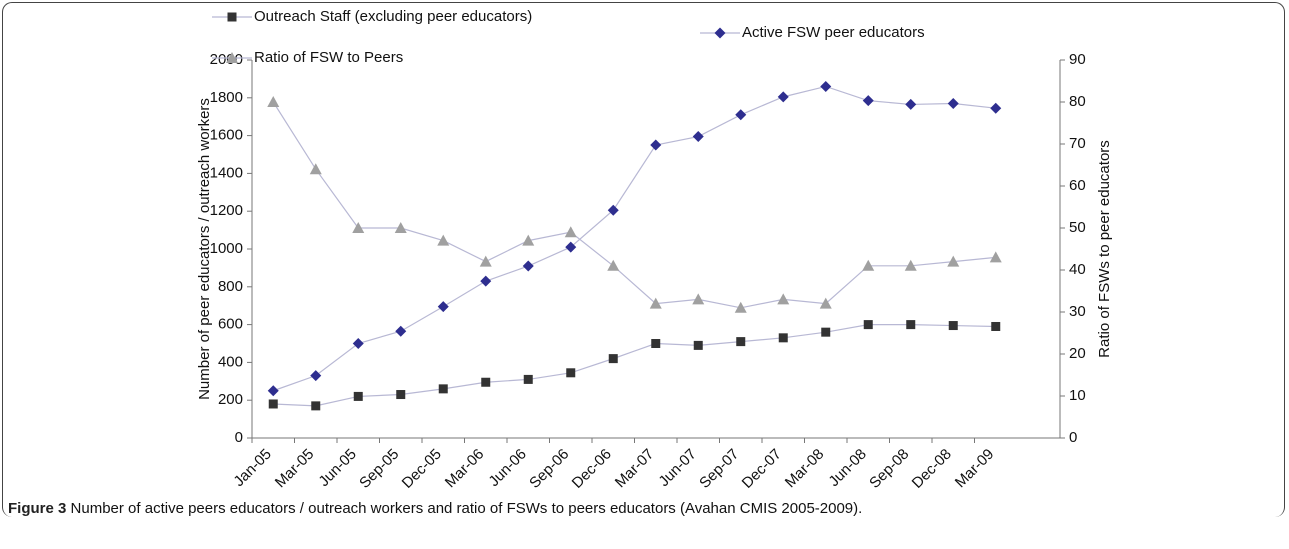 The width and height of the screenshot is (1289, 549). Describe the element at coordinates (1104, 249) in the screenshot. I see `y2-axis-label: Ratio of FSWs to peer educators` at that location.